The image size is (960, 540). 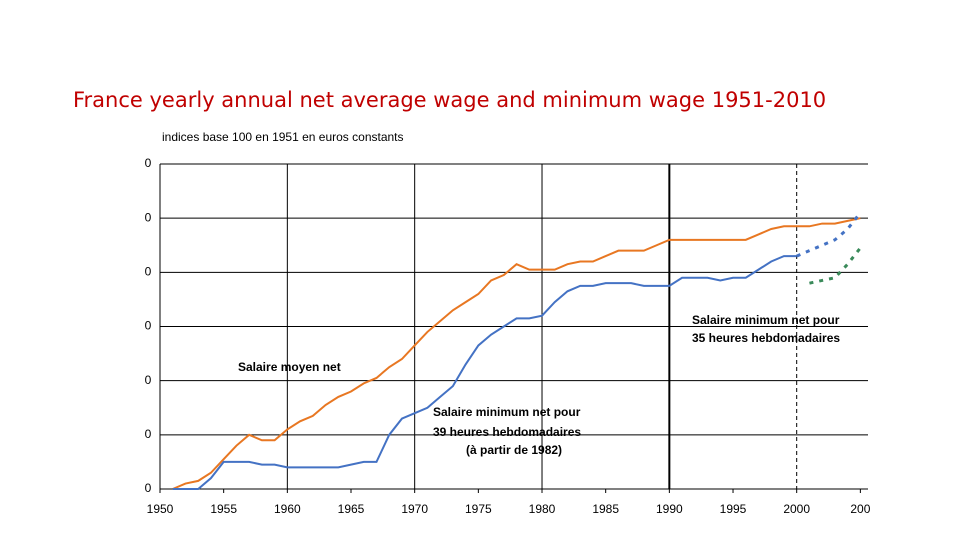 What do you see at coordinates (860, 509) in the screenshot?
I see `x-tick-label: 200` at bounding box center [860, 509].